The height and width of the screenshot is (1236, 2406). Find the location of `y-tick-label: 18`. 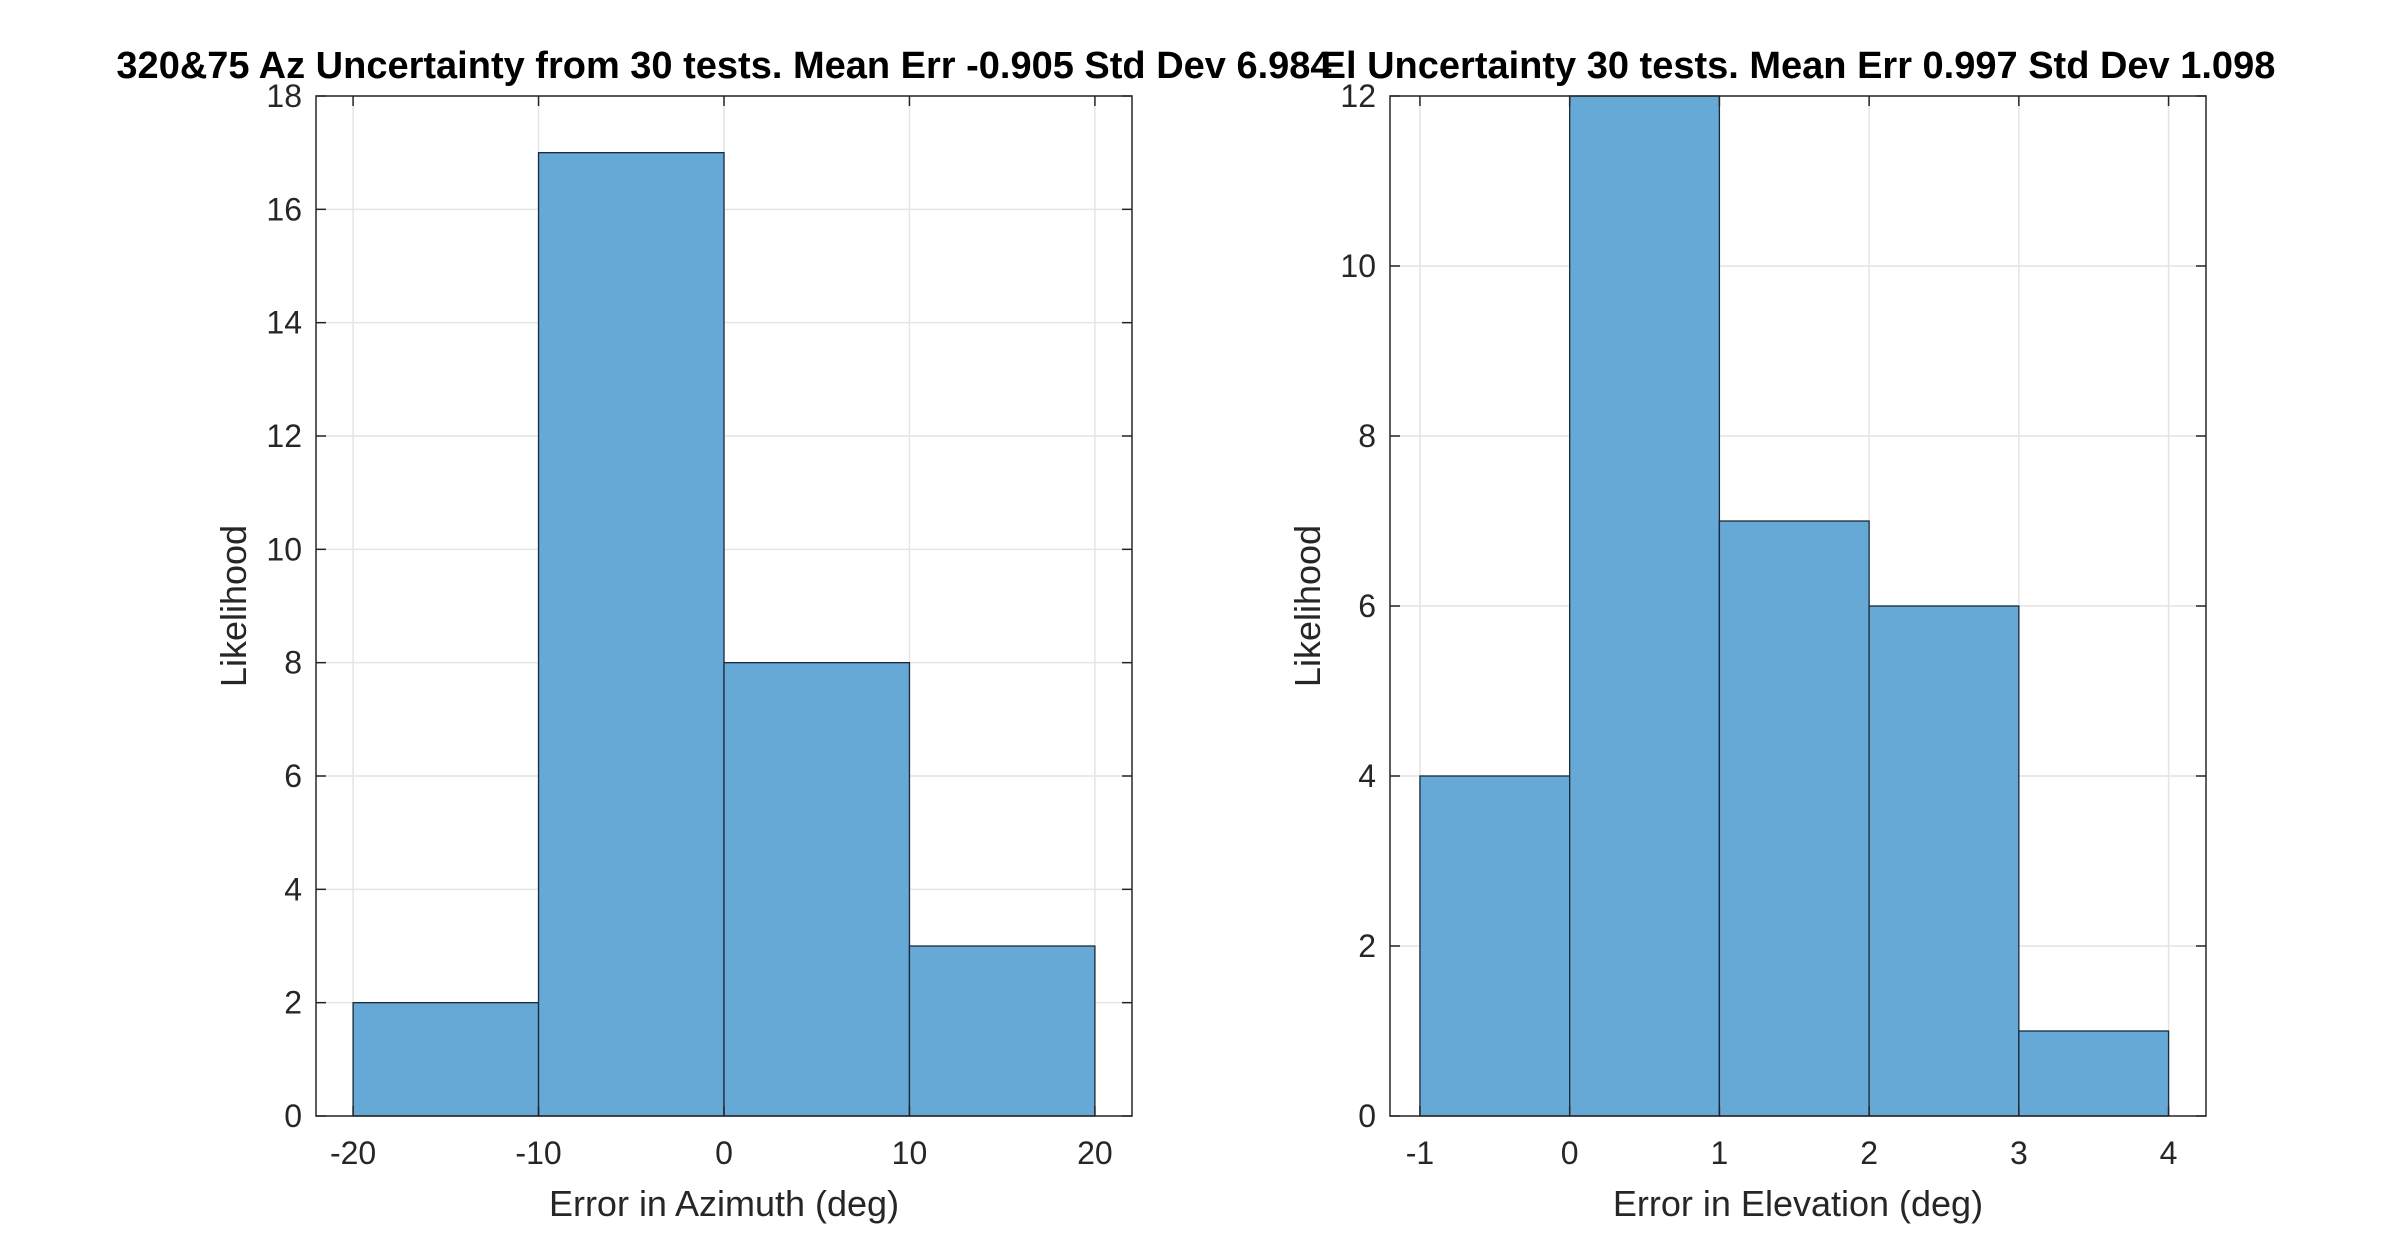

y-tick-label: 18 is located at coordinates (284, 96).